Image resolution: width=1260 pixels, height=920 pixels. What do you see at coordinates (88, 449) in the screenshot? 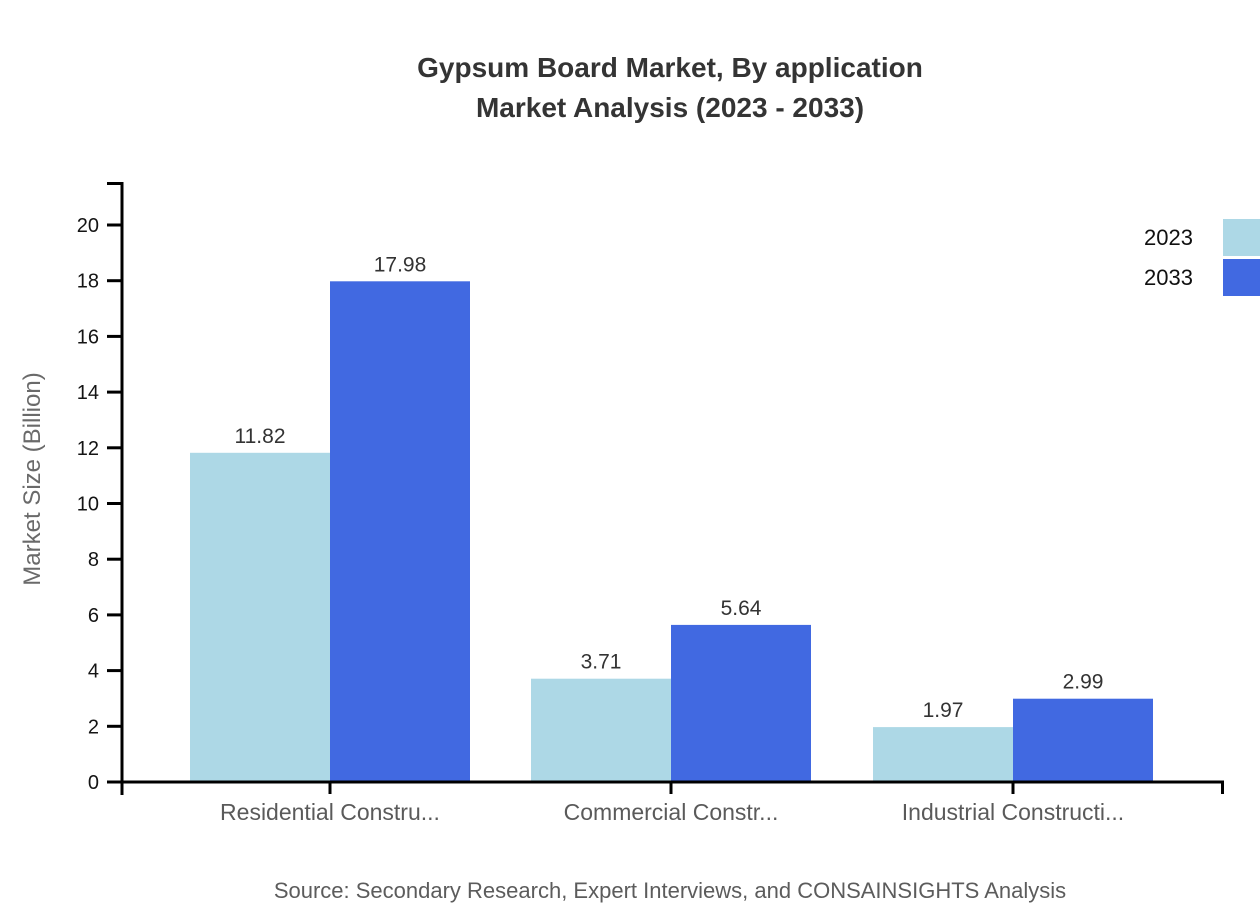
I see `y-tick-label: 12` at bounding box center [88, 449].